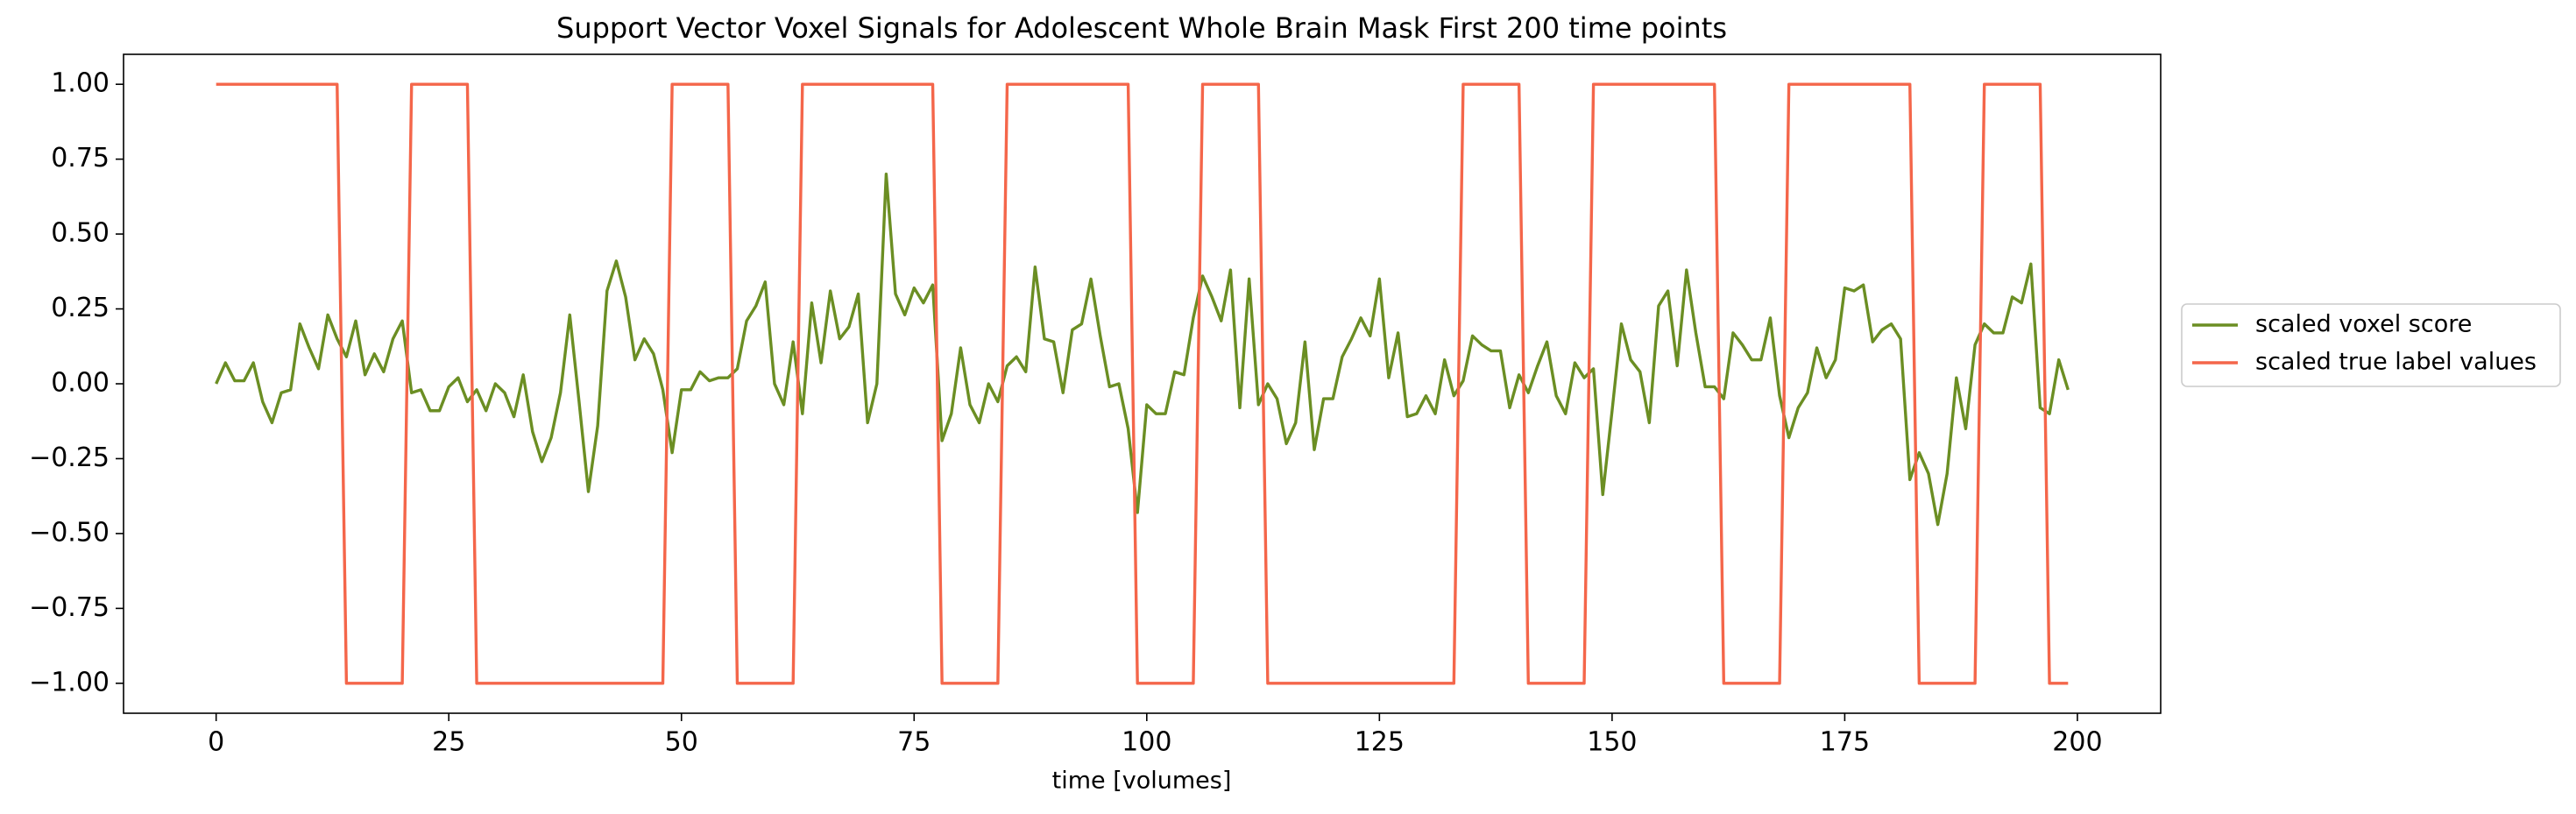 Image resolution: width=2576 pixels, height=814 pixels. I want to click on legend-label: scaled true label values, so click(2396, 362).